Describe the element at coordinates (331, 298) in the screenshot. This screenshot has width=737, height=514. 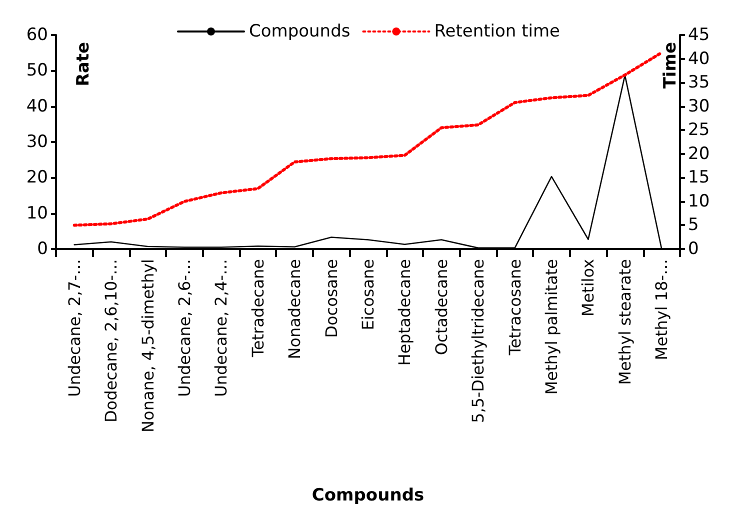
I see `x-tick-label: Docosane` at that location.